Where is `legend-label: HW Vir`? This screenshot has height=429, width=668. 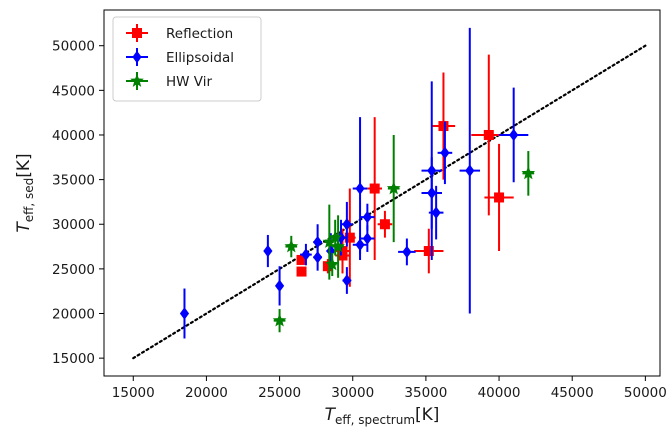 legend-label: HW Vir is located at coordinates (189, 82).